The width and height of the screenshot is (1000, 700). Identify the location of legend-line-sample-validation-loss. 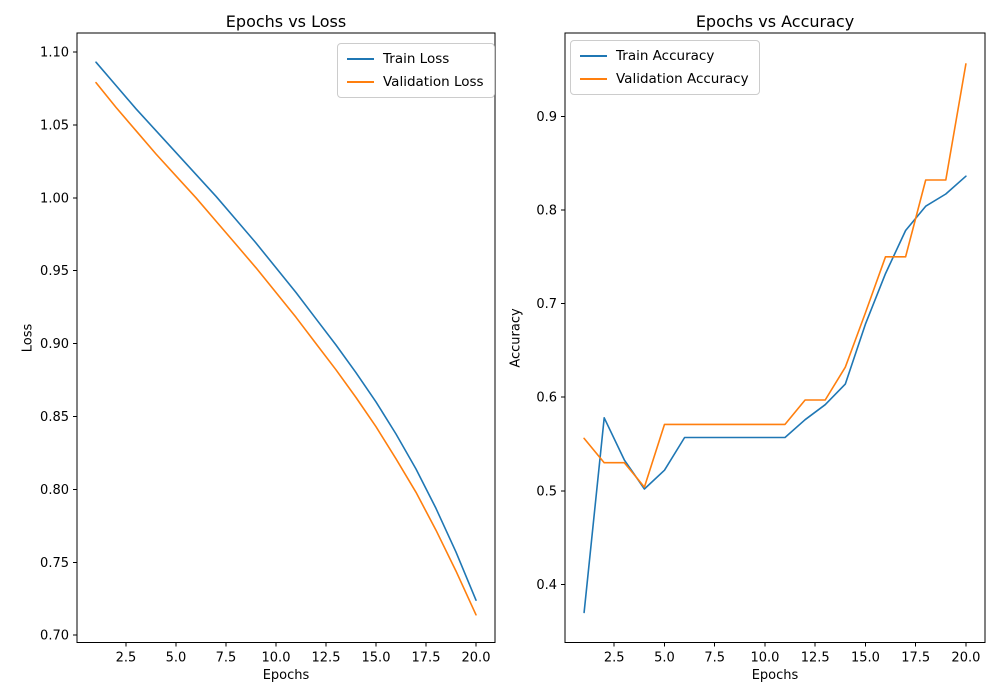
(360, 82).